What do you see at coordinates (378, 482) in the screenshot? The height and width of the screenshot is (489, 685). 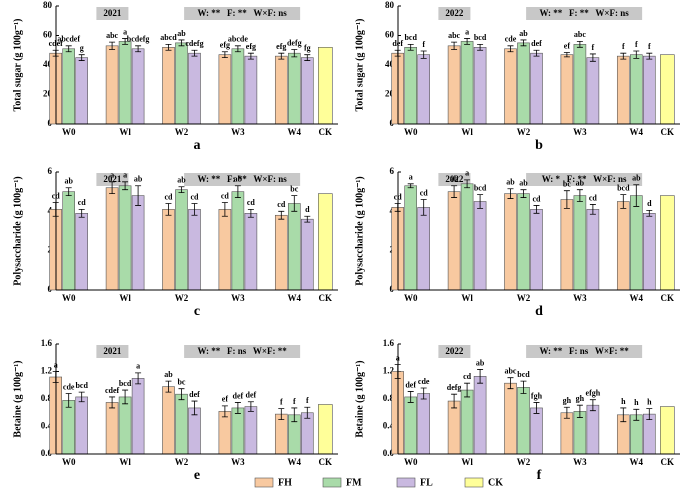 I see `legend: FH FM FL CK` at bounding box center [378, 482].